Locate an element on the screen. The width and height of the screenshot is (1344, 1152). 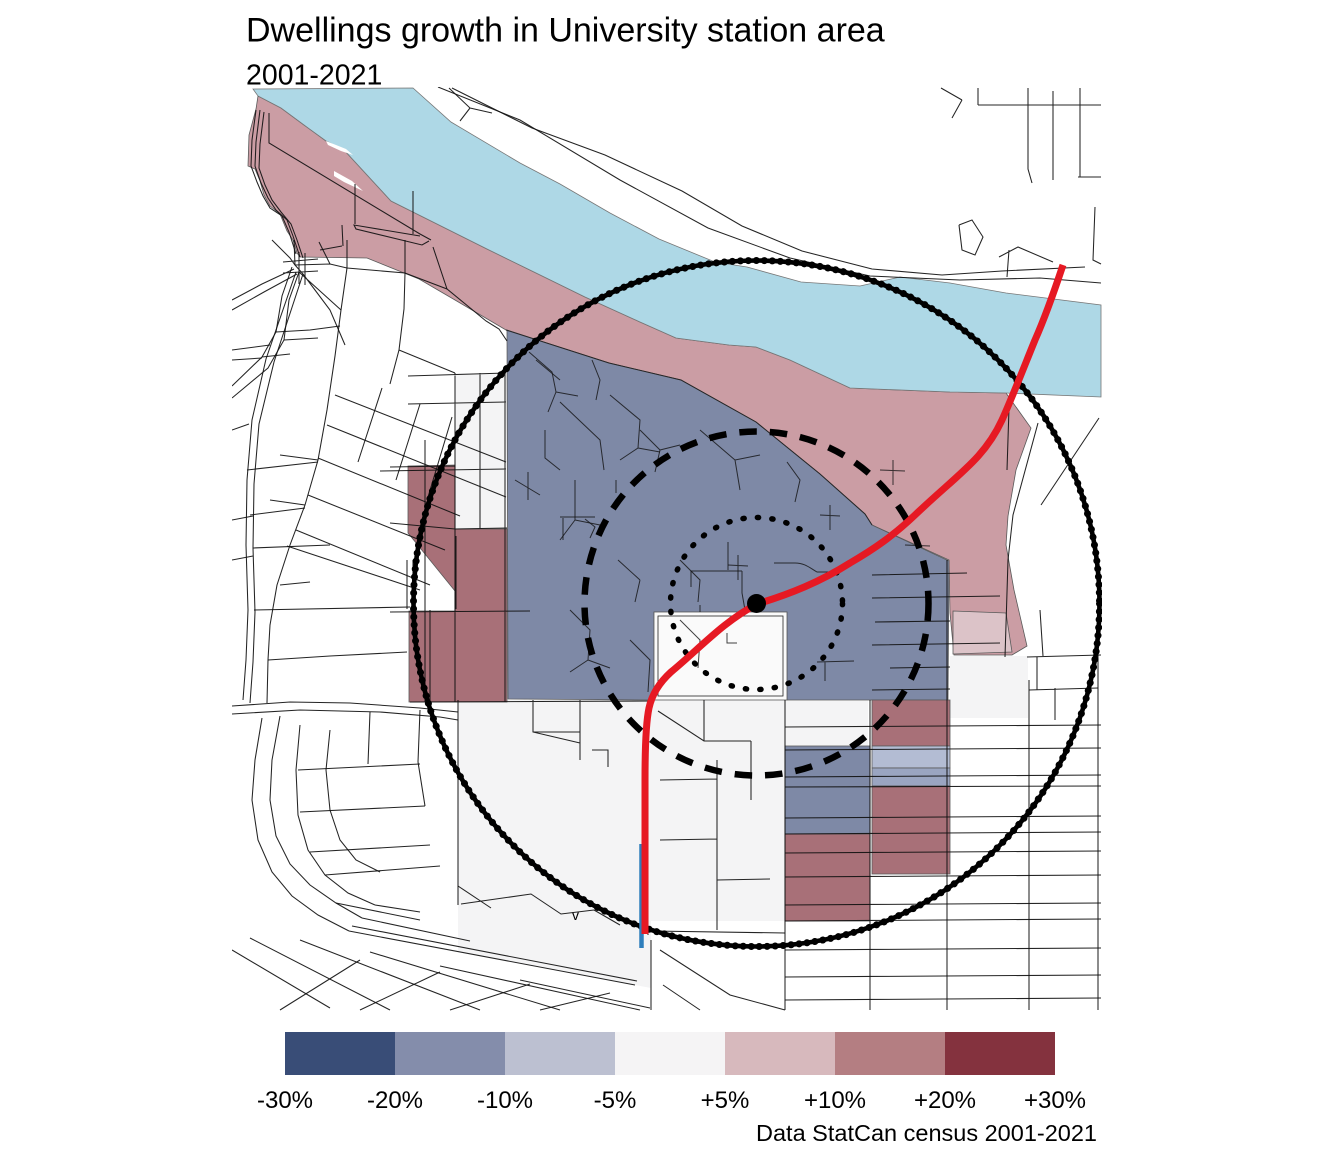
svg-text: +20% is located at coordinates (945, 1100).